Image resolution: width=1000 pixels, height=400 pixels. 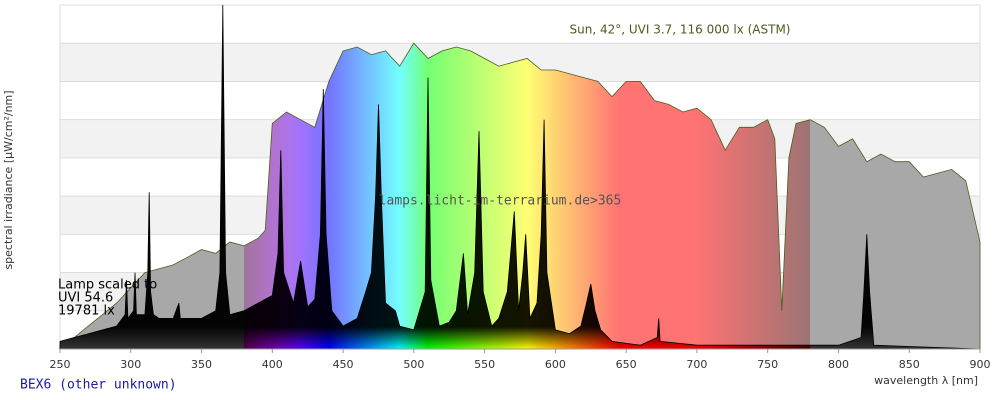 What do you see at coordinates (8, 179) in the screenshot?
I see `y-axis-label: spectral irradiance [µW/cm²/nm]` at bounding box center [8, 179].